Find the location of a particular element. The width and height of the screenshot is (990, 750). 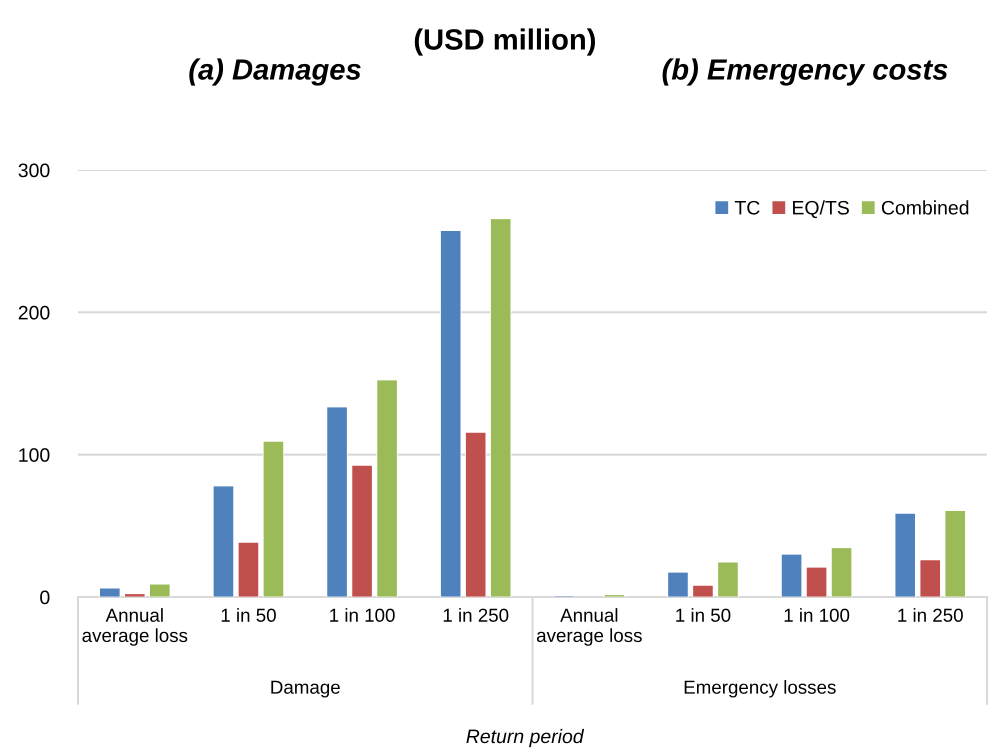

y-tick-label: 200 is located at coordinates (34, 313).